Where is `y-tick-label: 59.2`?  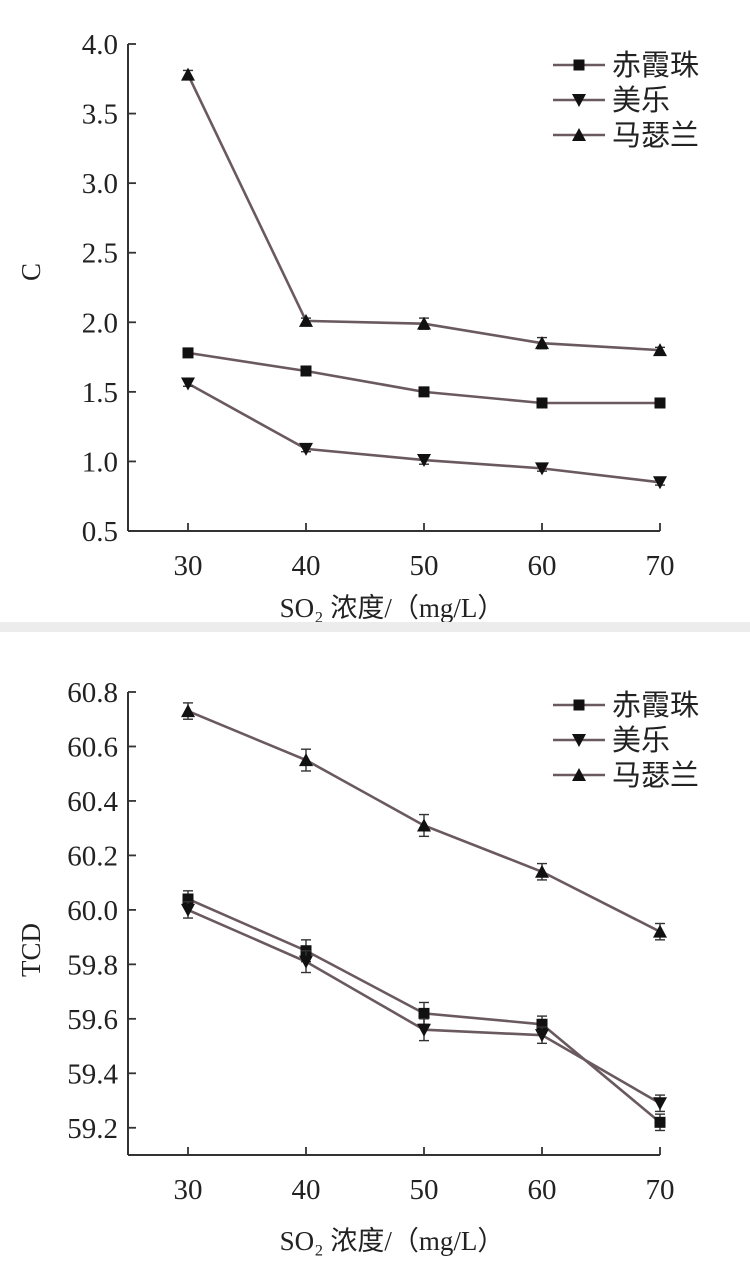 y-tick-label: 59.2 is located at coordinates (92, 1129).